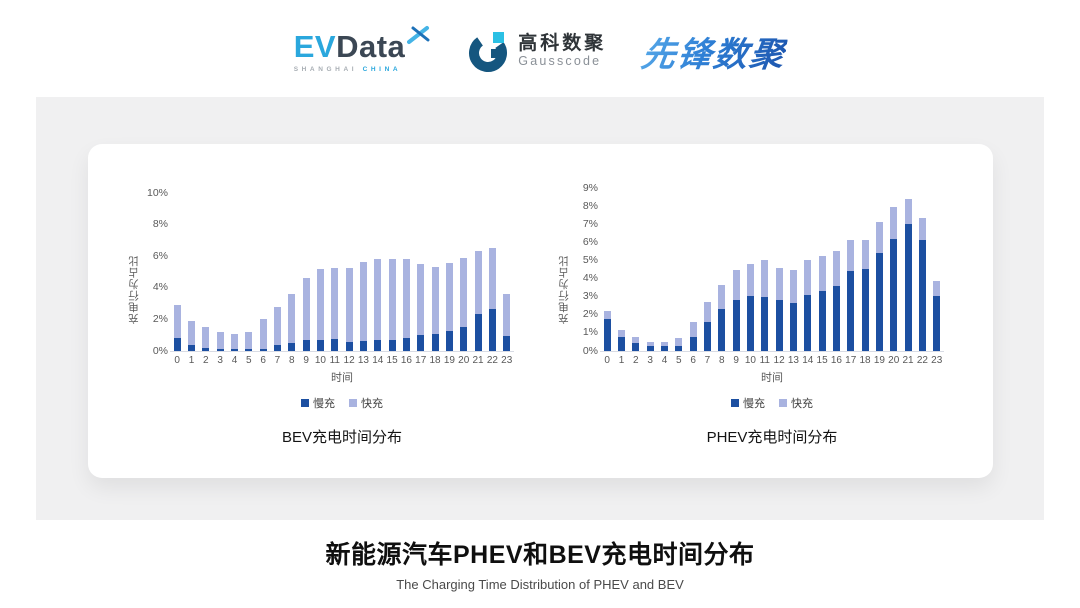  What do you see at coordinates (894, 360) in the screenshot?
I see `x-tick-label: 20` at bounding box center [894, 360].